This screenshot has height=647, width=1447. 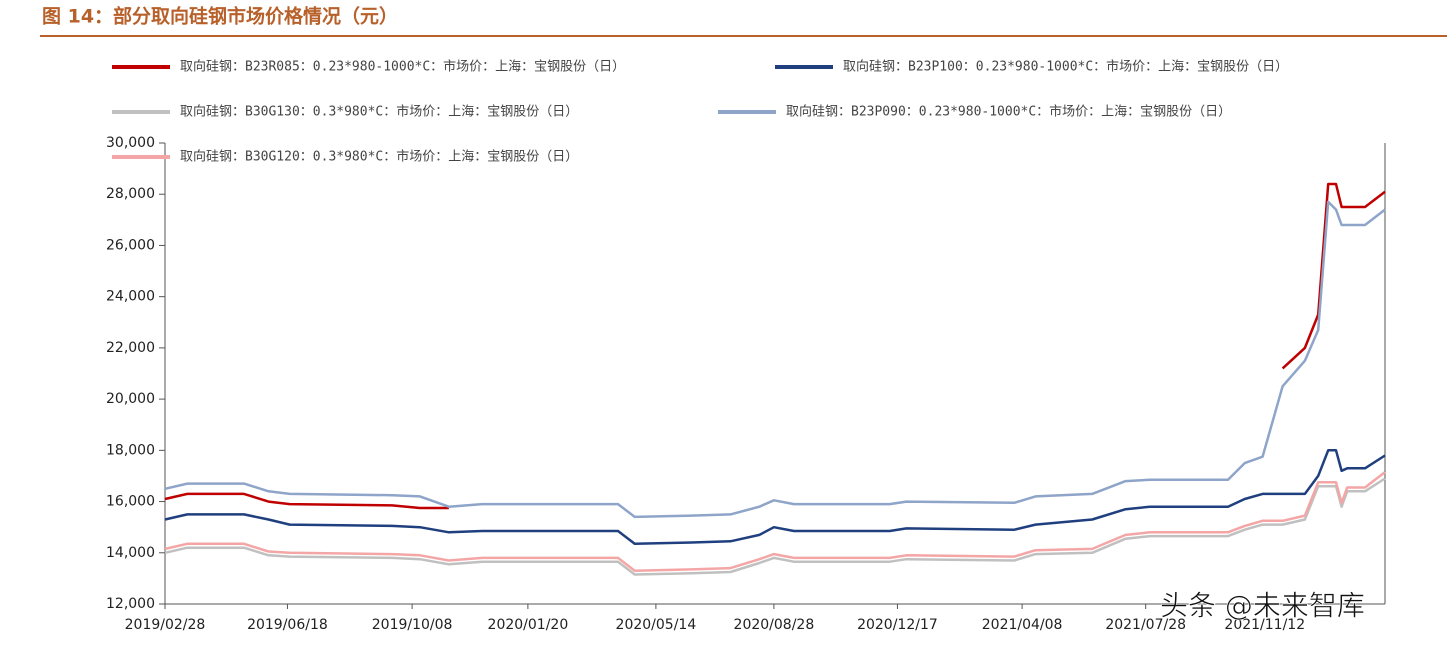 I want to click on x-tick-label: 2019/02/28, so click(x=165, y=625).